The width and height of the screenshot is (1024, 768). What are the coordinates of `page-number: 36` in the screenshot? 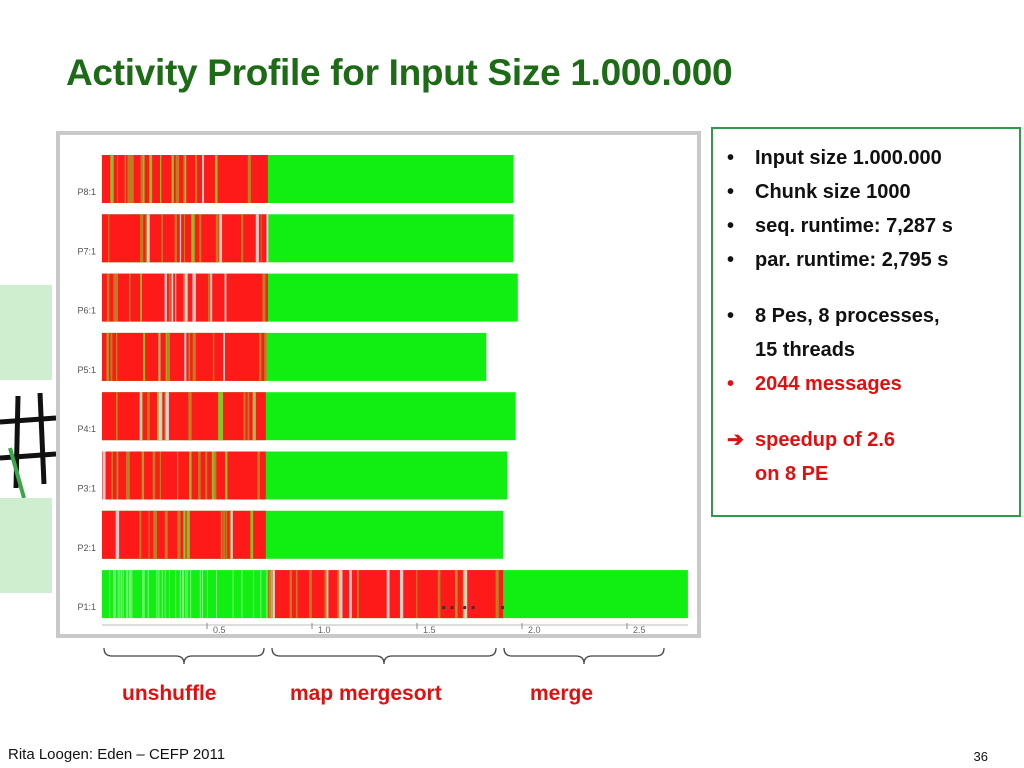 It's located at (980, 756).